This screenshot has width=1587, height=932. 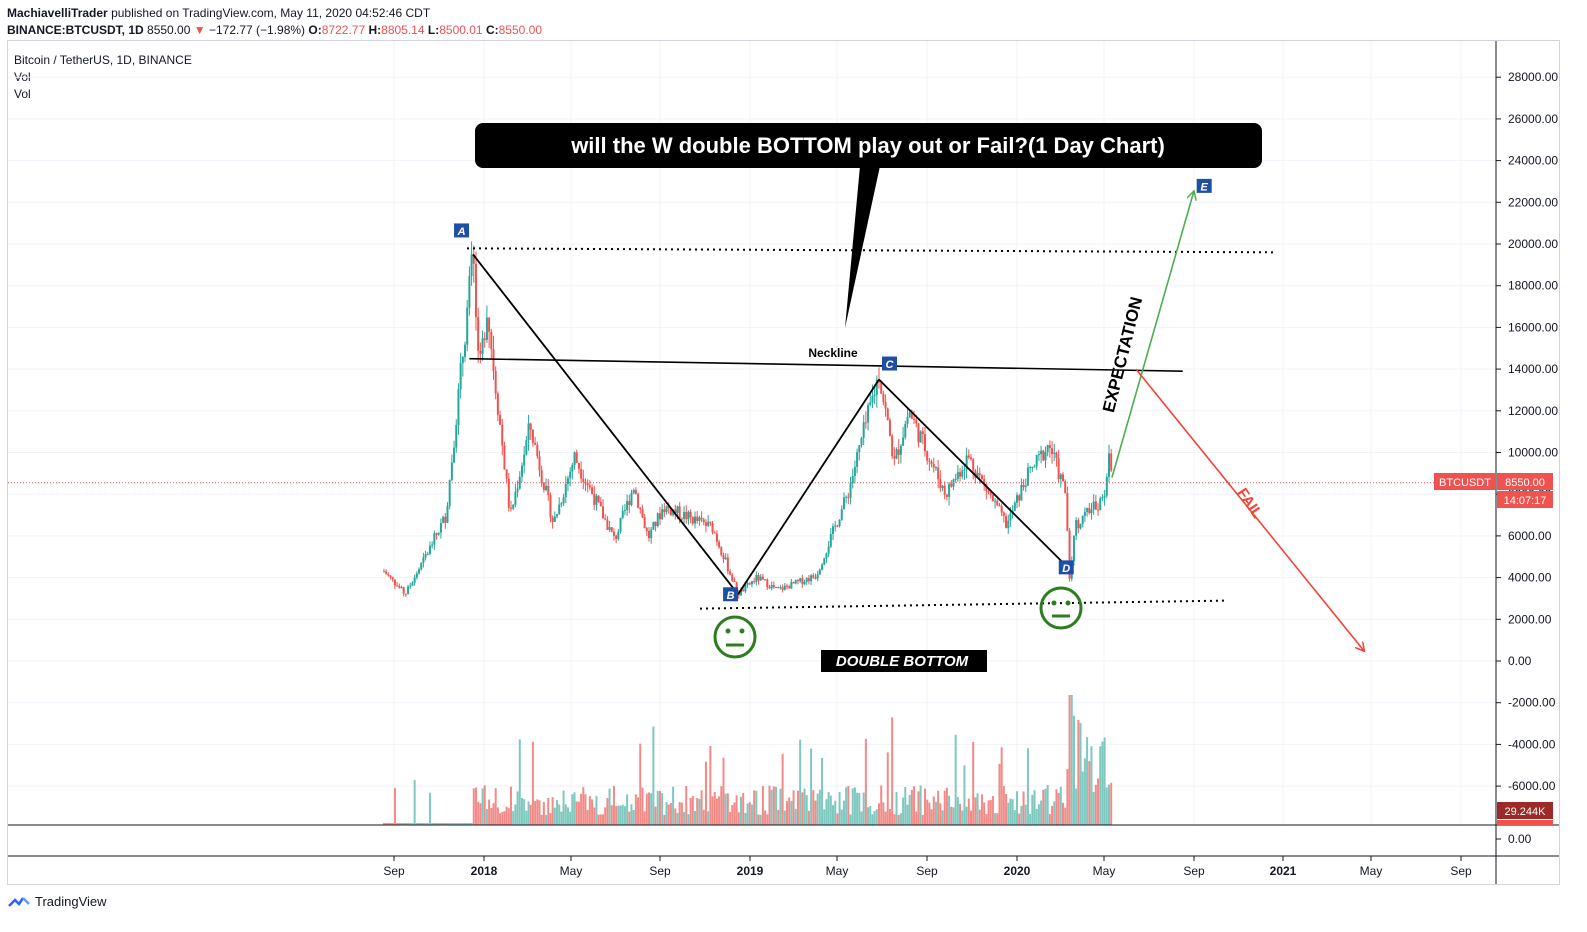 What do you see at coordinates (57, 901) in the screenshot?
I see `tradingview-logo: TradingView` at bounding box center [57, 901].